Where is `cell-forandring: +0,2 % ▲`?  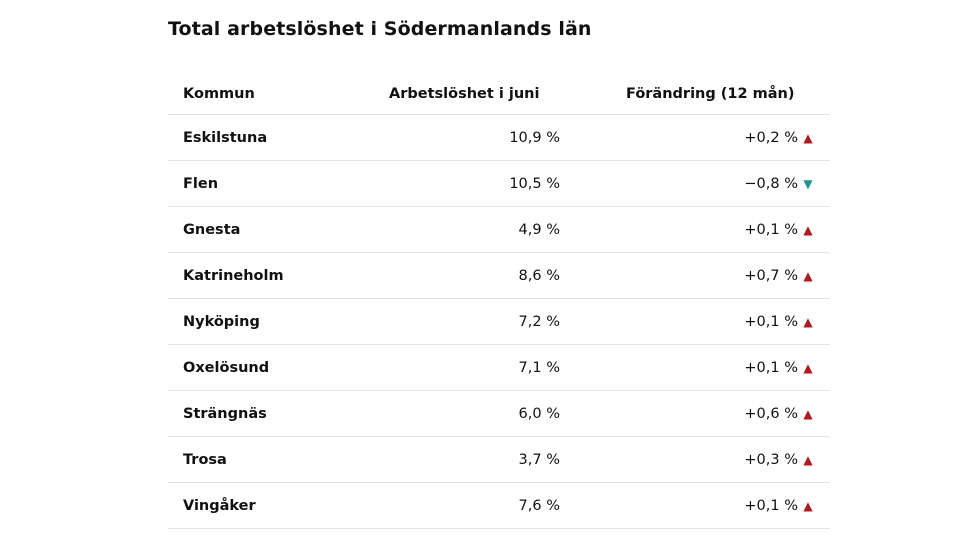 cell-forandring: +0,2 % ▲ is located at coordinates (728, 137).